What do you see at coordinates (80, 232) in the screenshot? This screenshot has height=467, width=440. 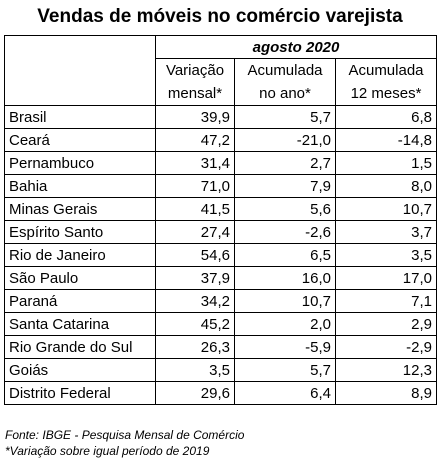 I see `row-name-cell: Espírito Santo` at bounding box center [80, 232].